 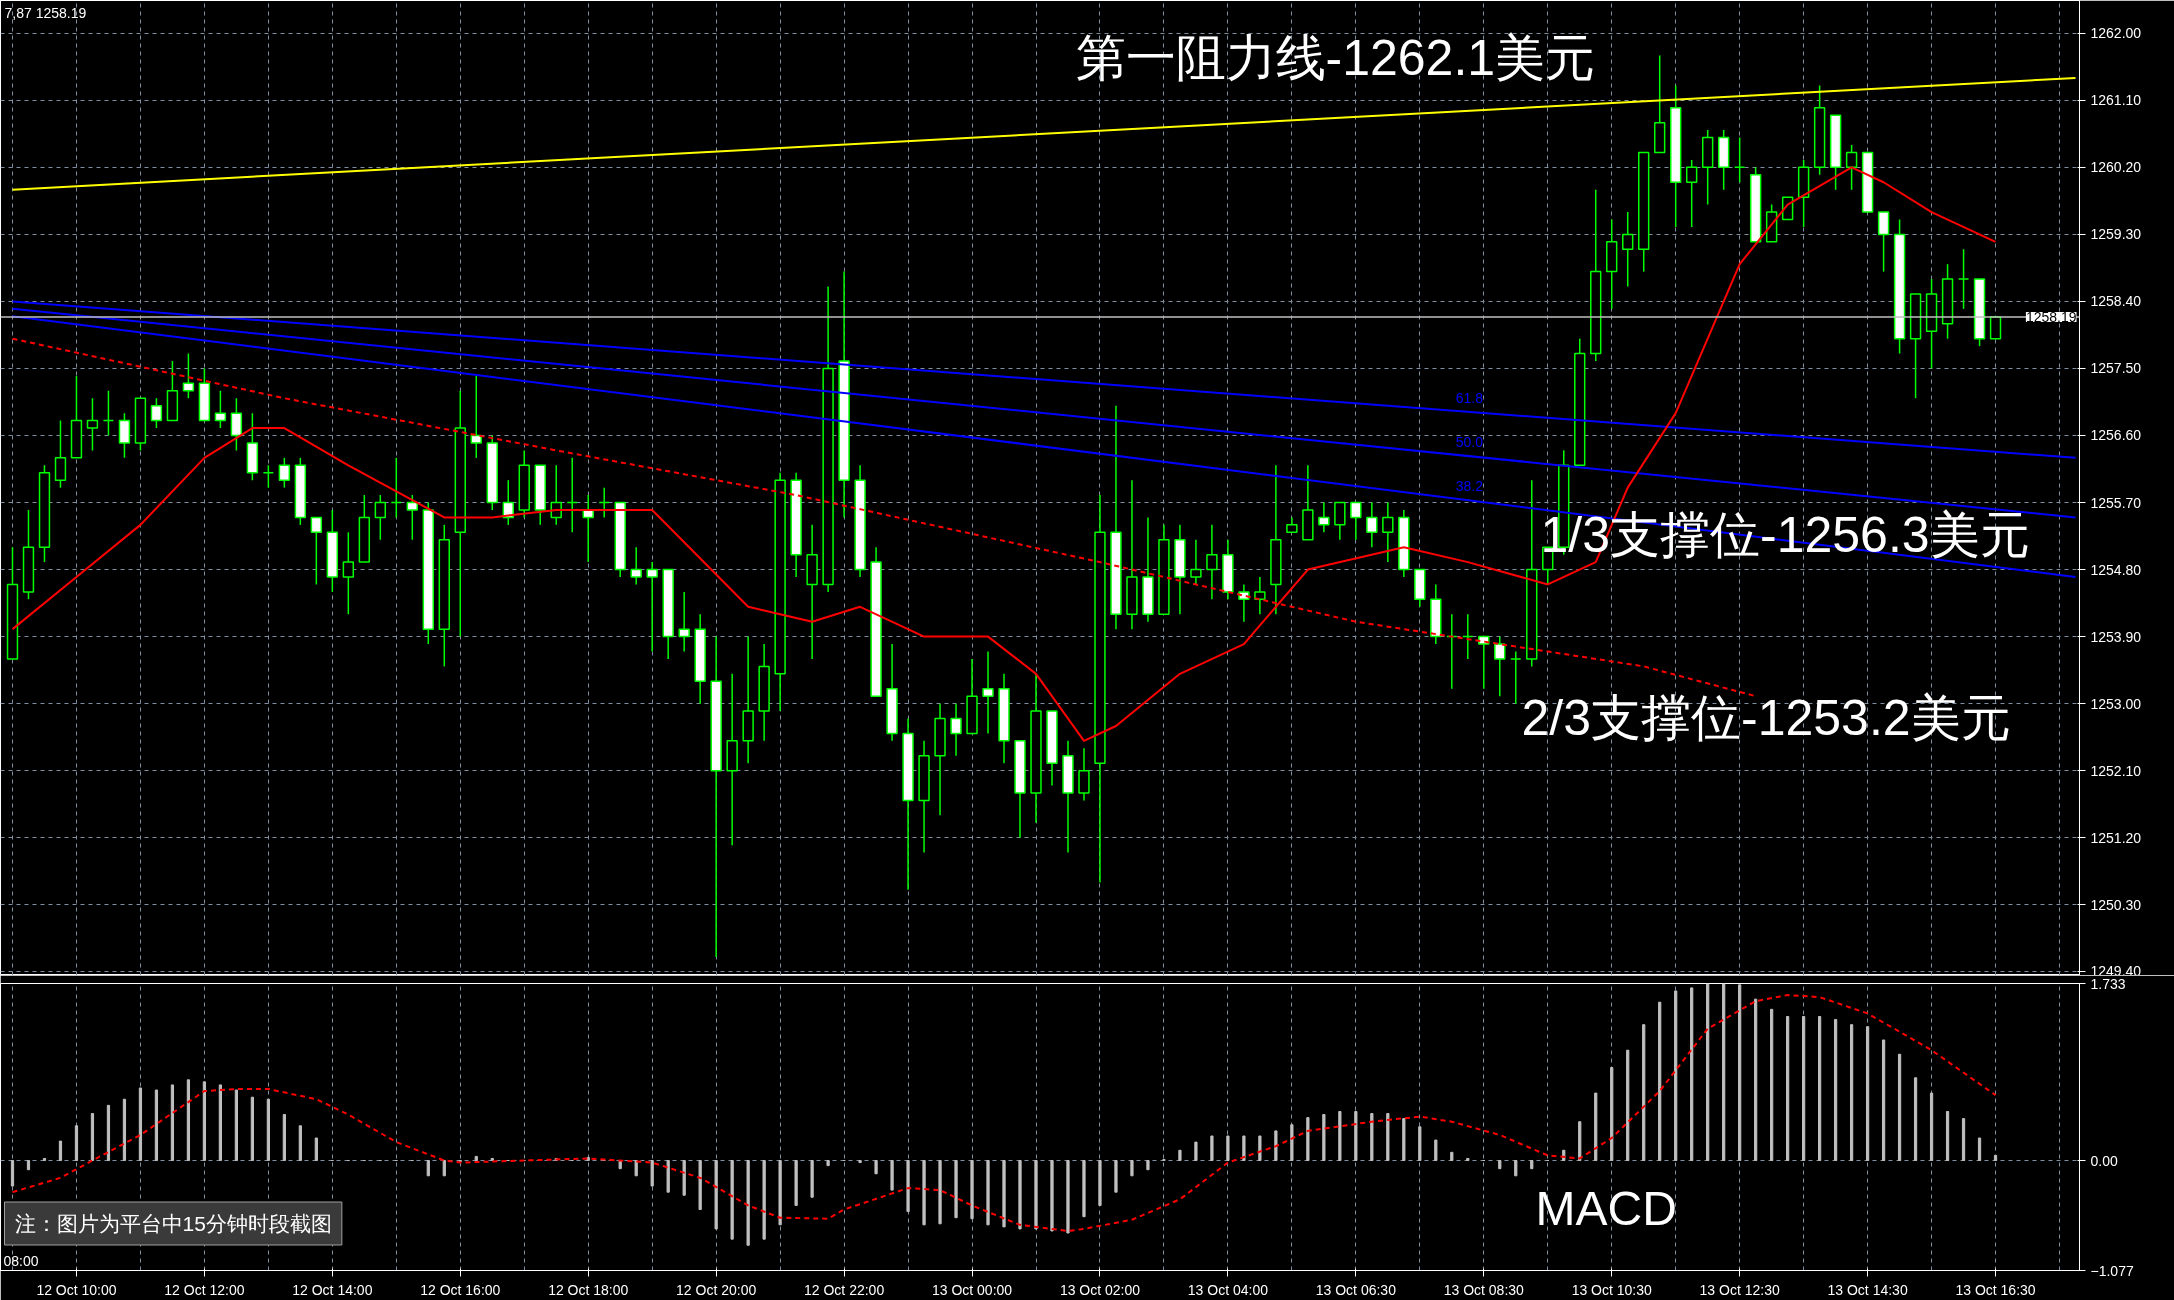 I want to click on series-label: 61.8, so click(x=1469, y=397).